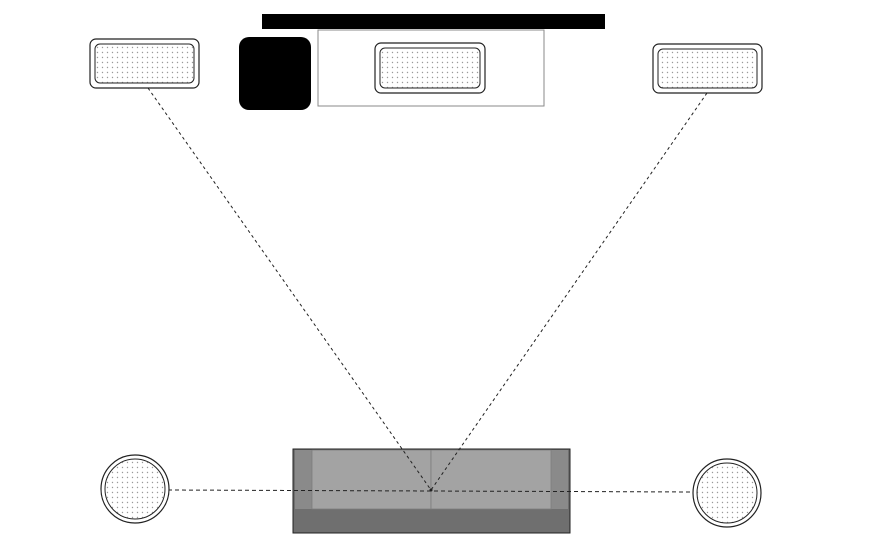 The height and width of the screenshot is (538, 872). I want to click on subwoofer-icon, so click(275, 73).